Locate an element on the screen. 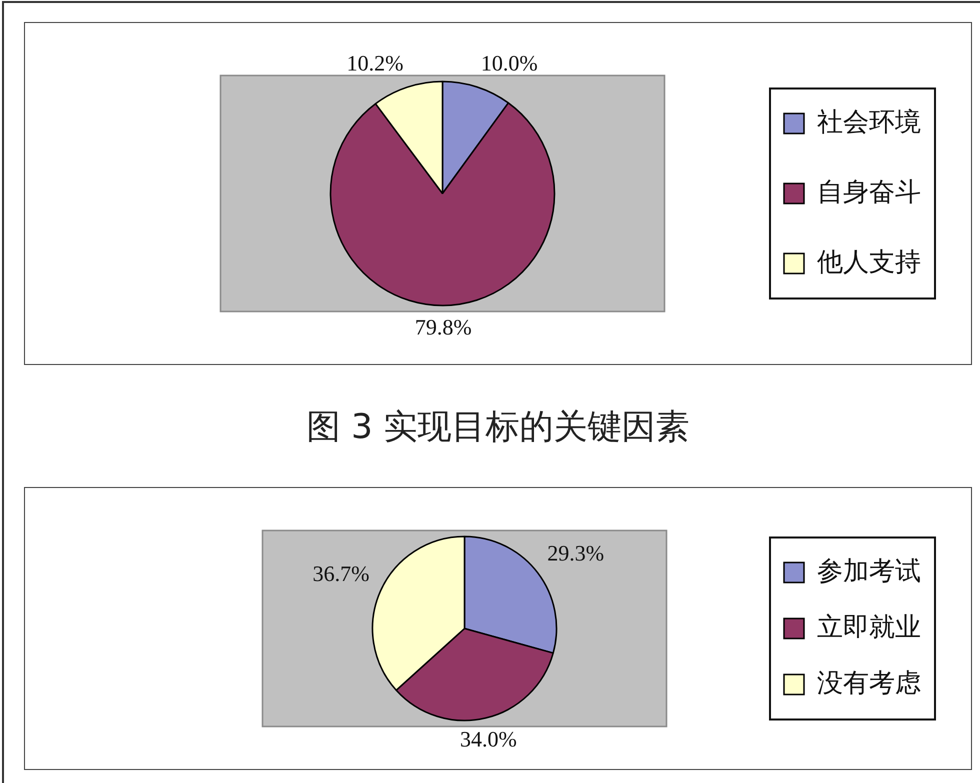 Image resolution: width=980 pixels, height=783 pixels. text: 图 3 实现目标的关键因素 is located at coordinates (498, 427).